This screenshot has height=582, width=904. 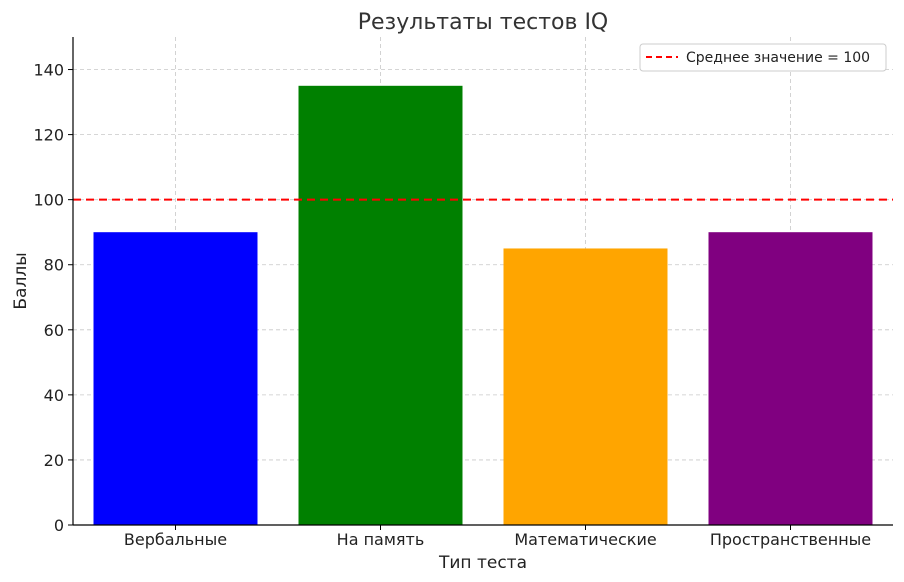 I want to click on x-tick-label: На память, so click(x=381, y=539).